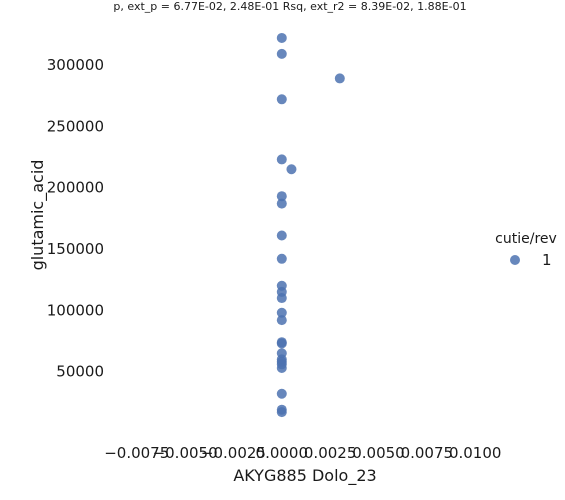 This screenshot has height=500, width=565. I want to click on y-tick-label: 200000, so click(75, 188).